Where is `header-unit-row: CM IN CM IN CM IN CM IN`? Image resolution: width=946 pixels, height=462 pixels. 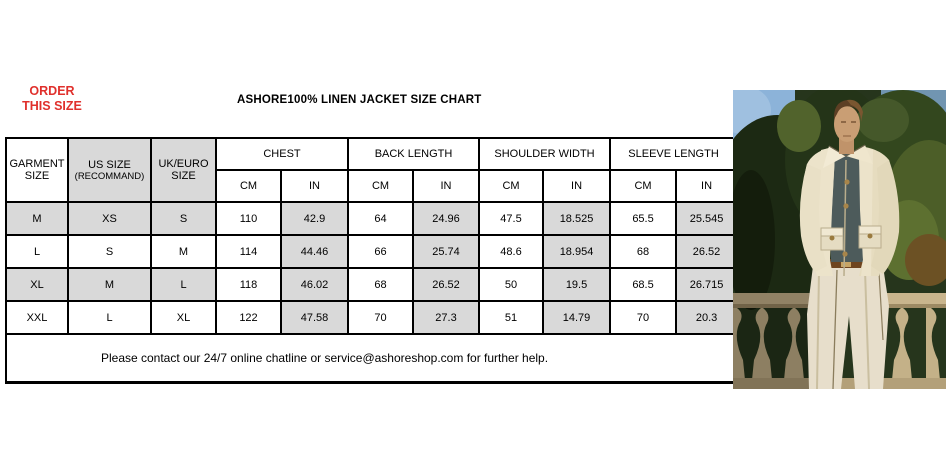
header-unit-row: CM IN CM IN CM IN CM IN is located at coordinates (372, 186).